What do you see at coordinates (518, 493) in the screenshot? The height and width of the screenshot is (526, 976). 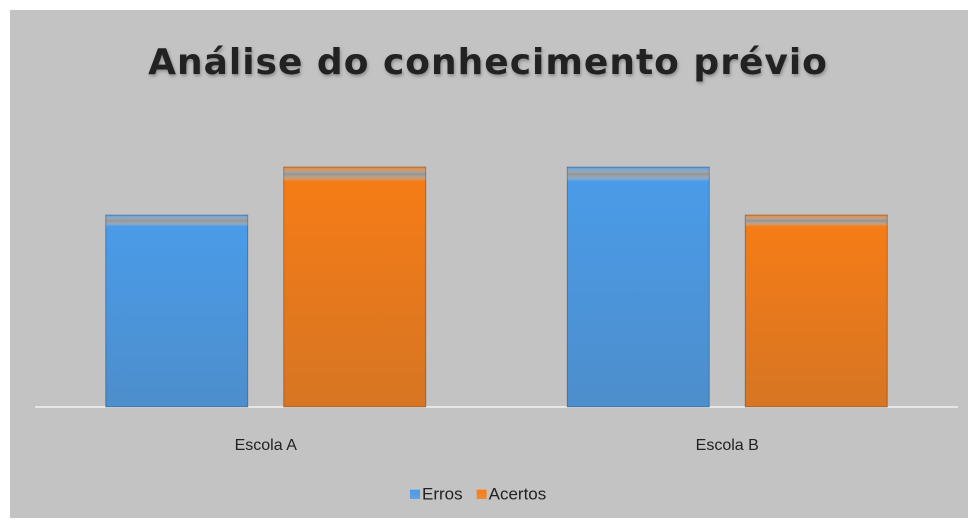 I see `legend-label: Acertos` at bounding box center [518, 493].